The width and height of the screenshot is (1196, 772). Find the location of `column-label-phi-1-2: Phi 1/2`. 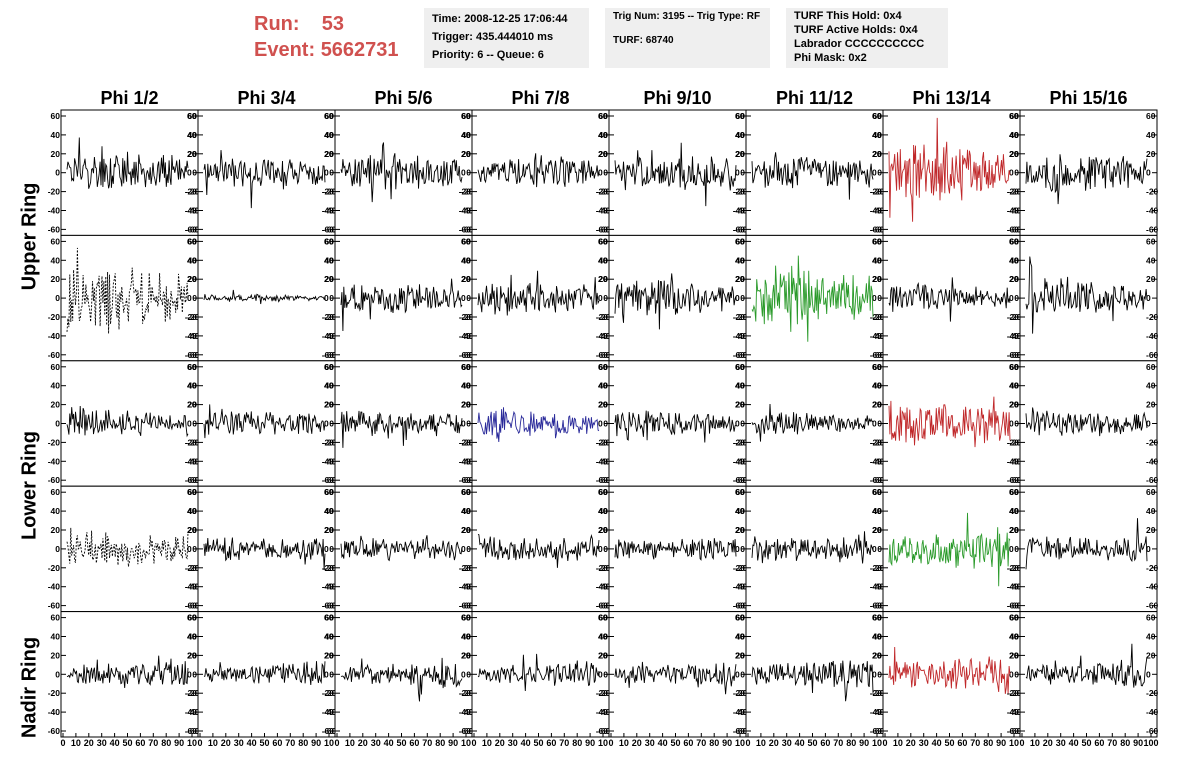

column-label-phi-1-2: Phi 1/2 is located at coordinates (129, 98).